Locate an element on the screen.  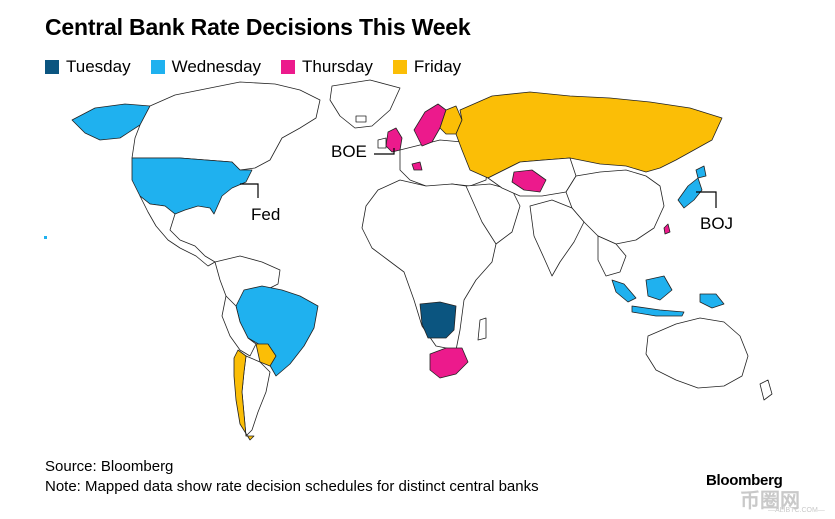
watermark: 币圈网 is located at coordinates (770, 501).